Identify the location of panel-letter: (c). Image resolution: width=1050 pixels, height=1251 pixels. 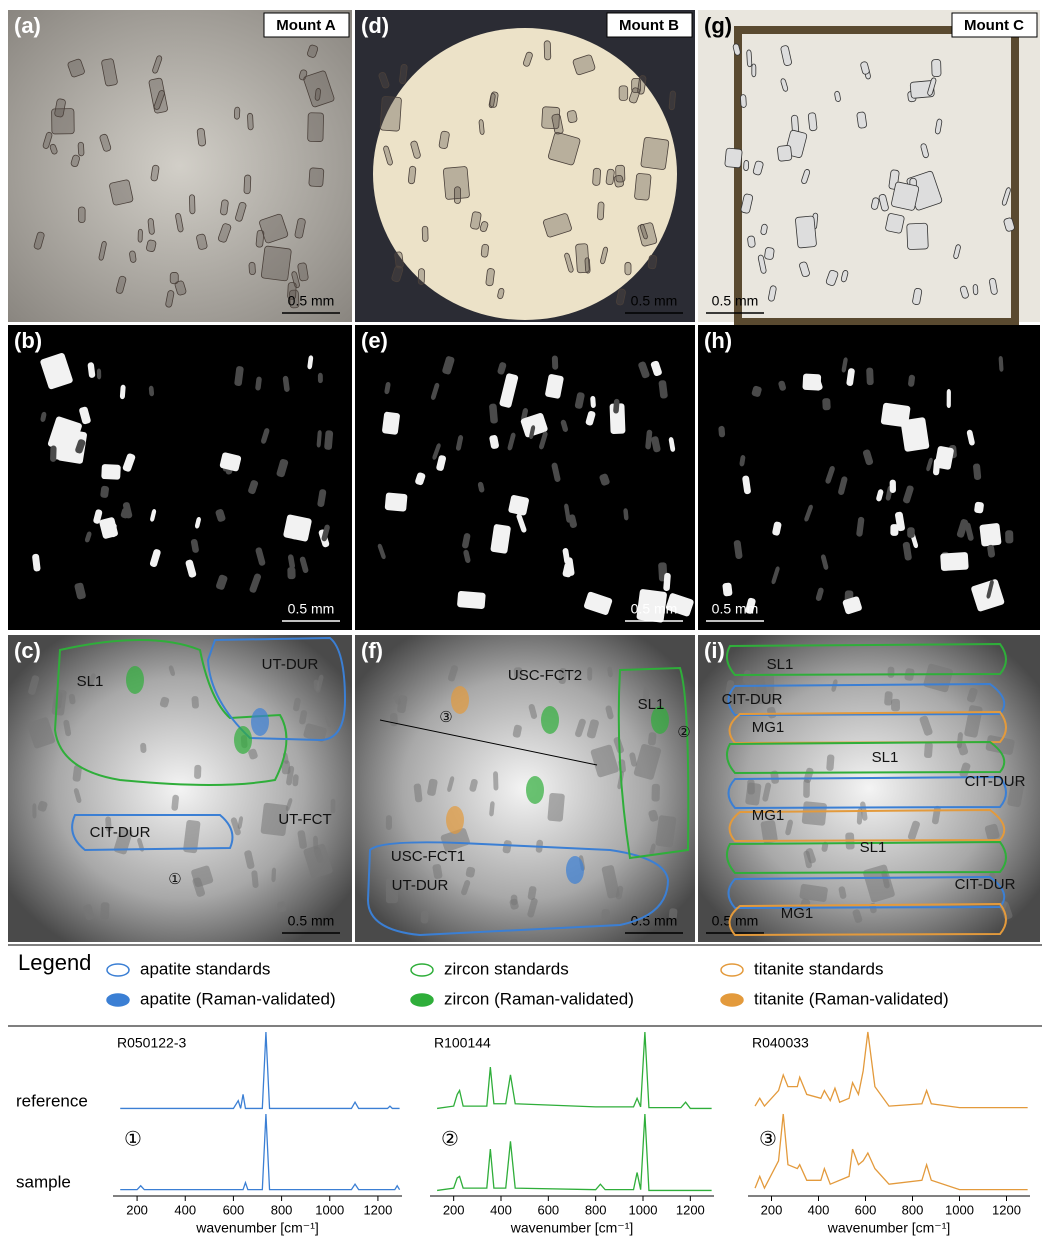
(27, 650).